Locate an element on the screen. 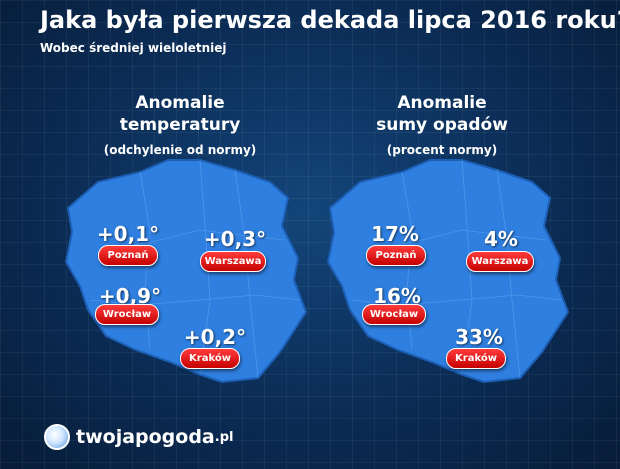  logo-sun-icon is located at coordinates (57, 437).